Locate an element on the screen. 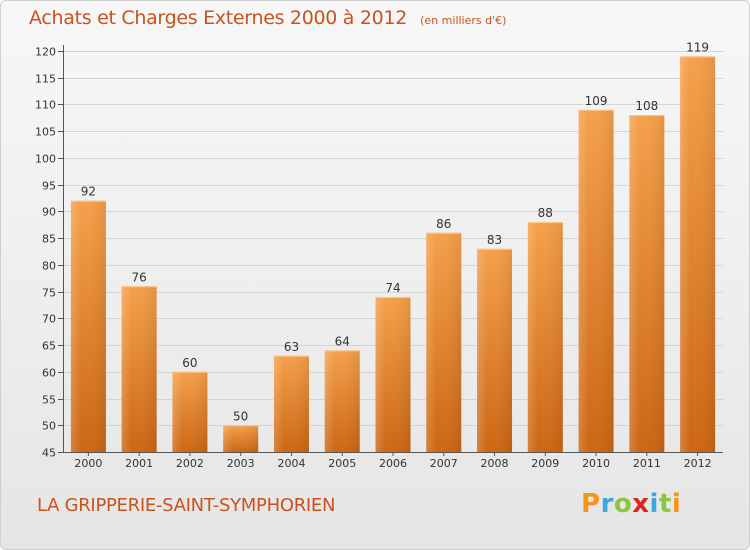 The width and height of the screenshot is (750, 550). y-tick-label: 100 is located at coordinates (45, 159).